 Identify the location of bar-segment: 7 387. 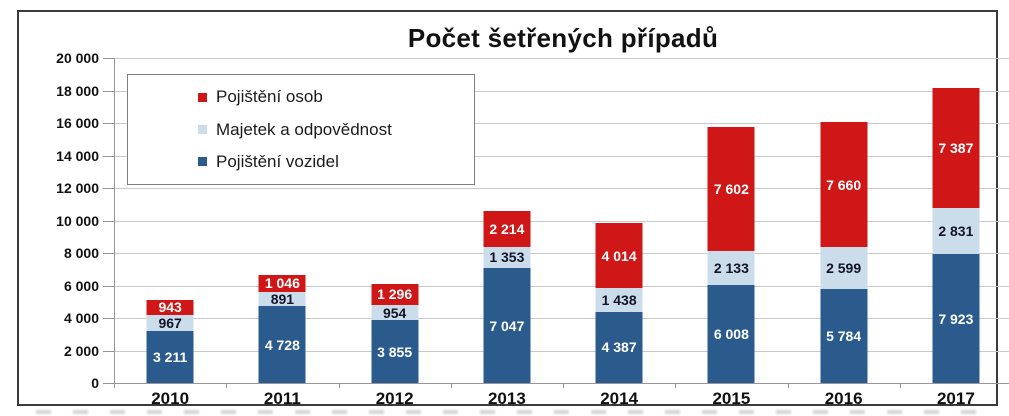
(956, 148).